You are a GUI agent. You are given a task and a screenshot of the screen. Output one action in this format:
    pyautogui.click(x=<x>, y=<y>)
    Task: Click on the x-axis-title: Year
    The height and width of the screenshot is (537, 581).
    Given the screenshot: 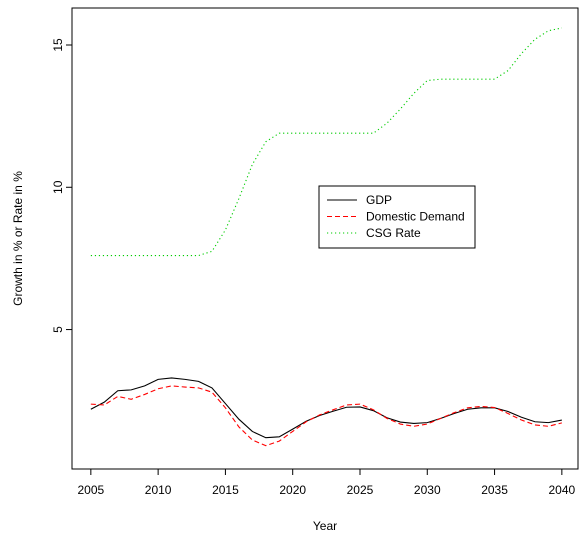 What is the action you would take?
    pyautogui.click(x=325, y=526)
    